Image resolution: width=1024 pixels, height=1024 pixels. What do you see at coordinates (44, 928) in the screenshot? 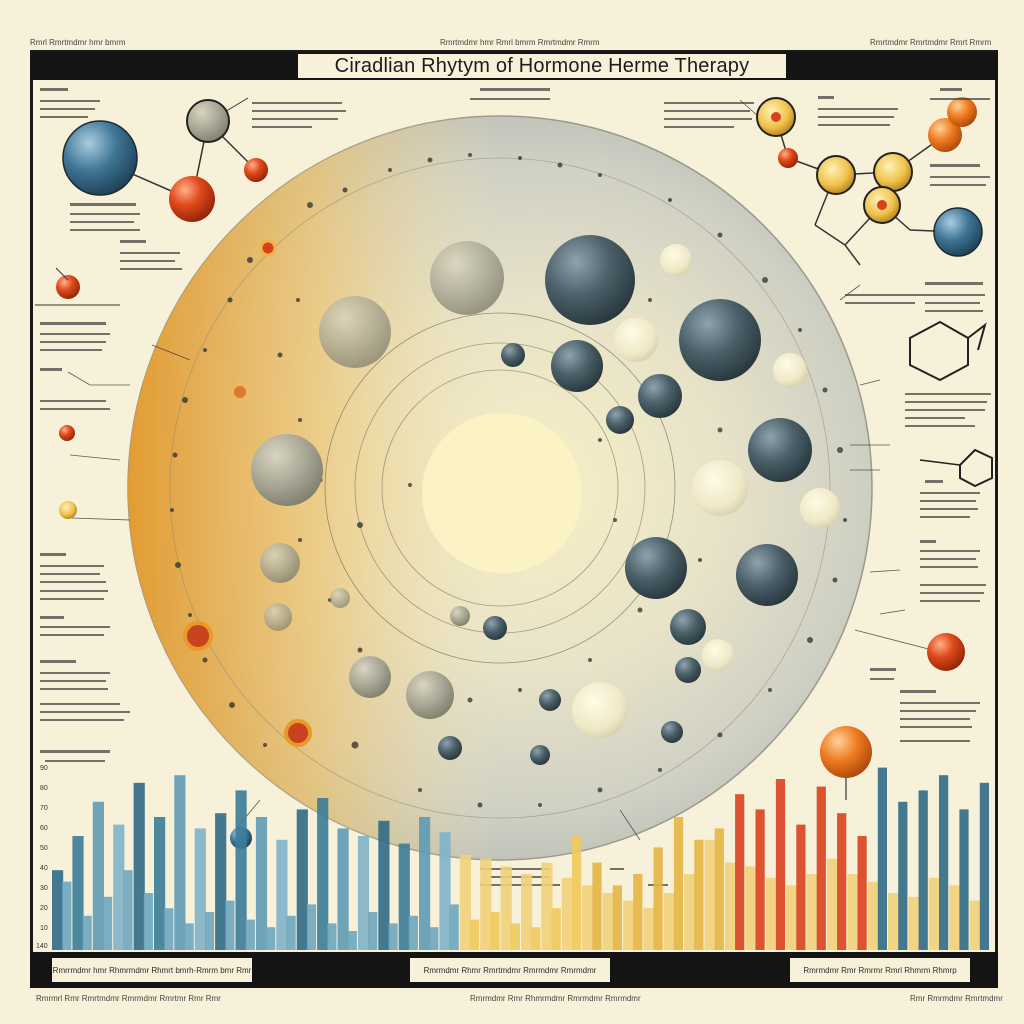
I see `svg-text: 10` at bounding box center [44, 928].